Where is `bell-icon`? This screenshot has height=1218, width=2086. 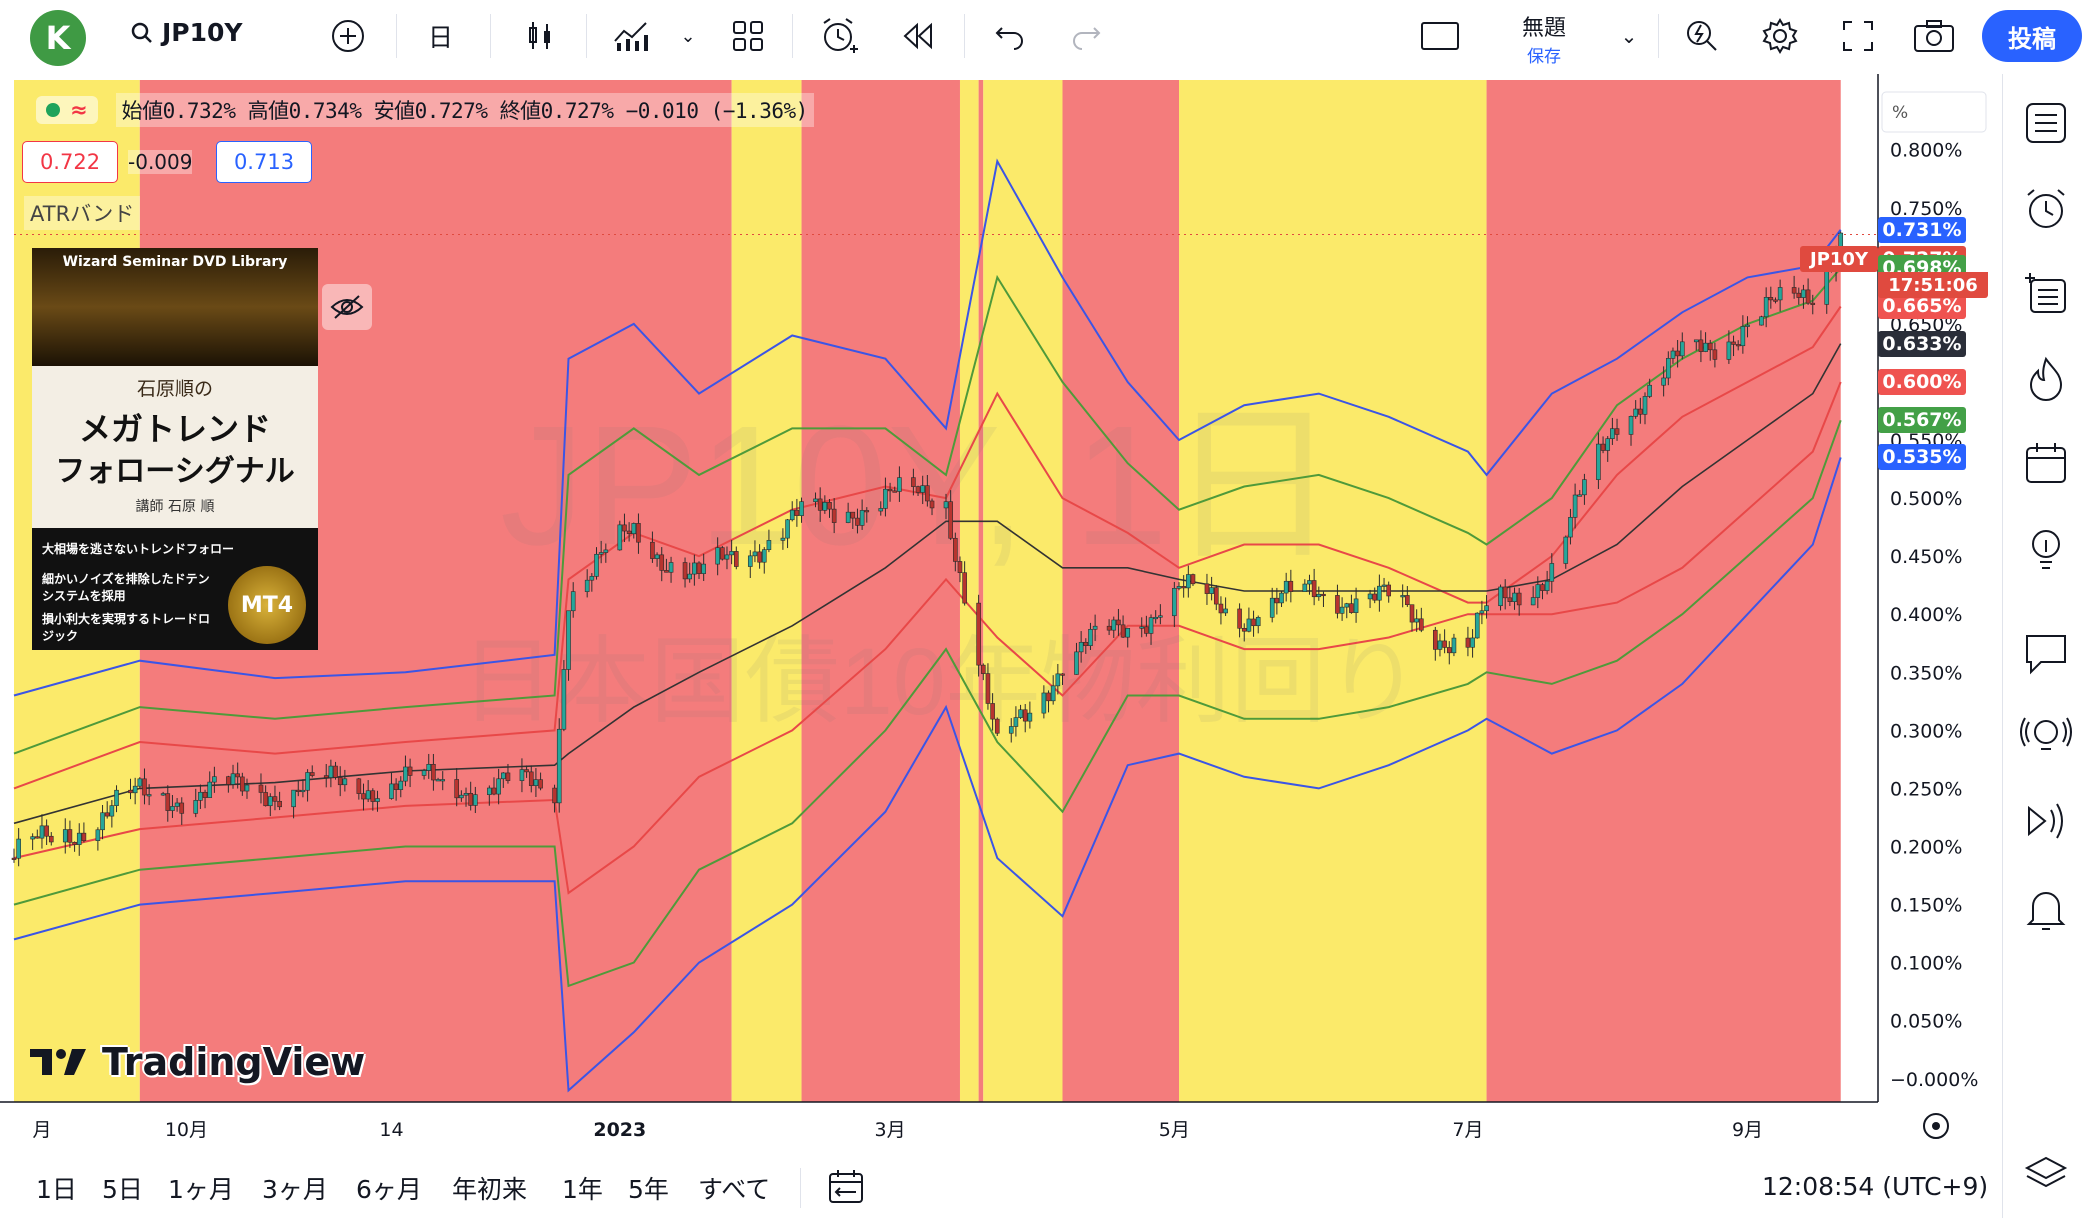
bell-icon is located at coordinates (2046, 909).